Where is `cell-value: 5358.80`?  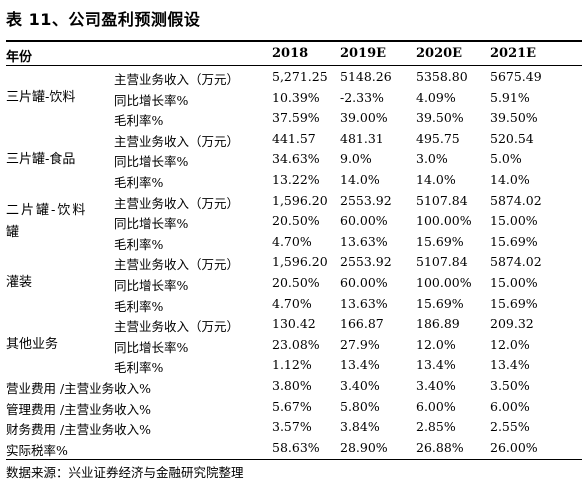 cell-value: 5358.80 is located at coordinates (442, 76).